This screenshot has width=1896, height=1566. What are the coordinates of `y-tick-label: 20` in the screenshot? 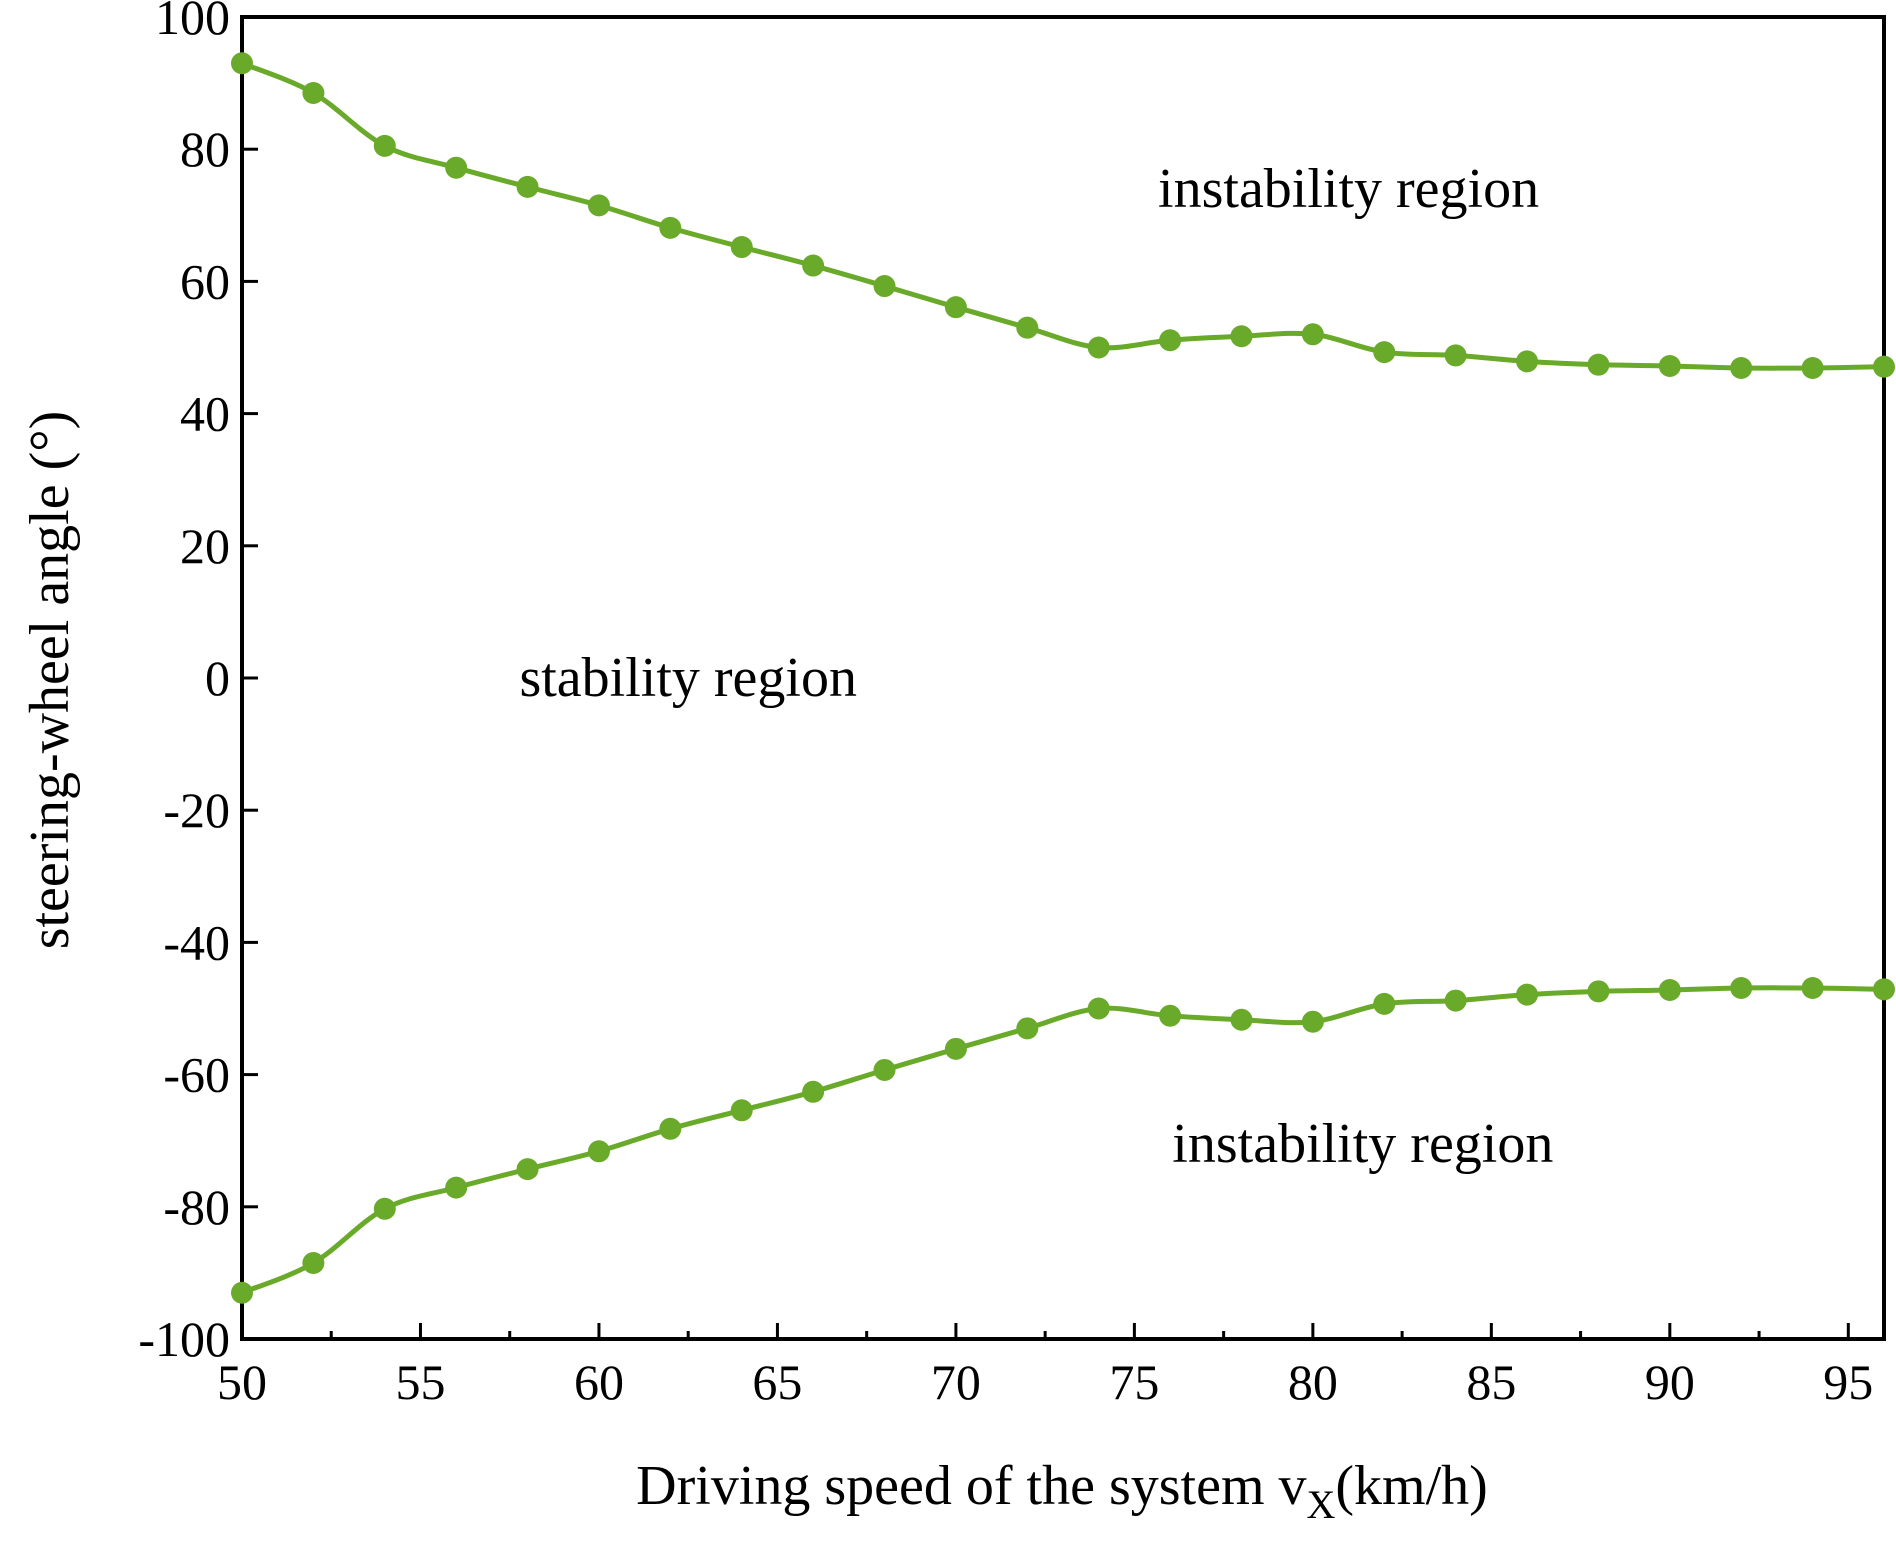 It's located at (205, 546).